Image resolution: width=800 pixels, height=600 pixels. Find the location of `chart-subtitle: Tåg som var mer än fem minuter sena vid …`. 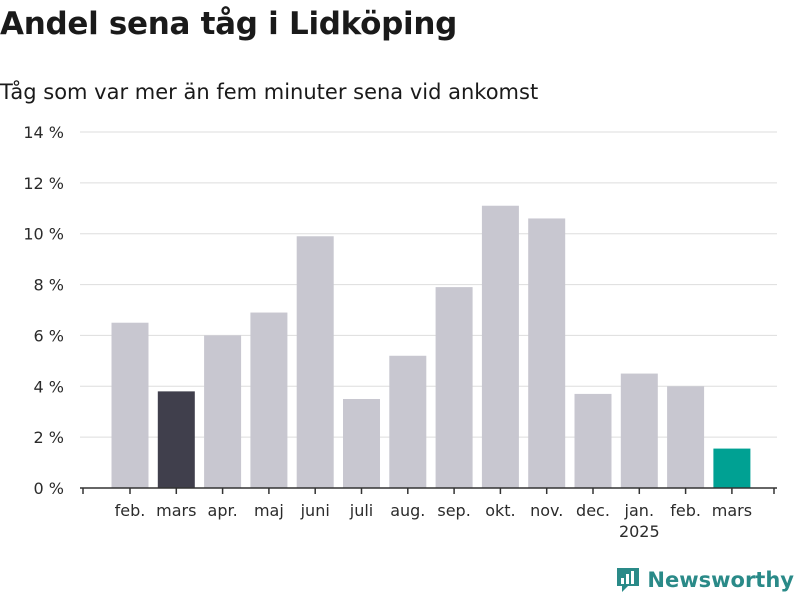

chart-subtitle: Tåg som var mer än fem minuter sena vid … is located at coordinates (269, 92).